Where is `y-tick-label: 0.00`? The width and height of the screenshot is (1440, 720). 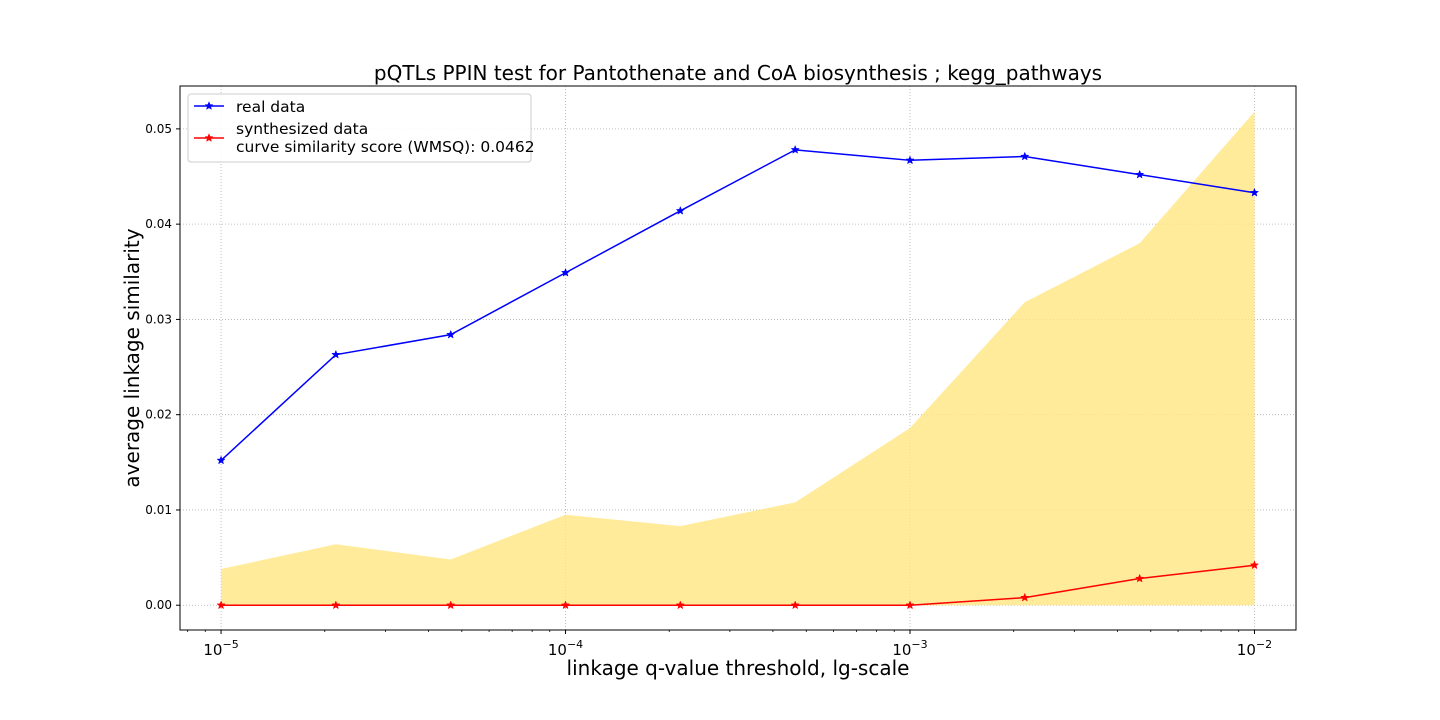
y-tick-label: 0.00 is located at coordinates (158, 605).